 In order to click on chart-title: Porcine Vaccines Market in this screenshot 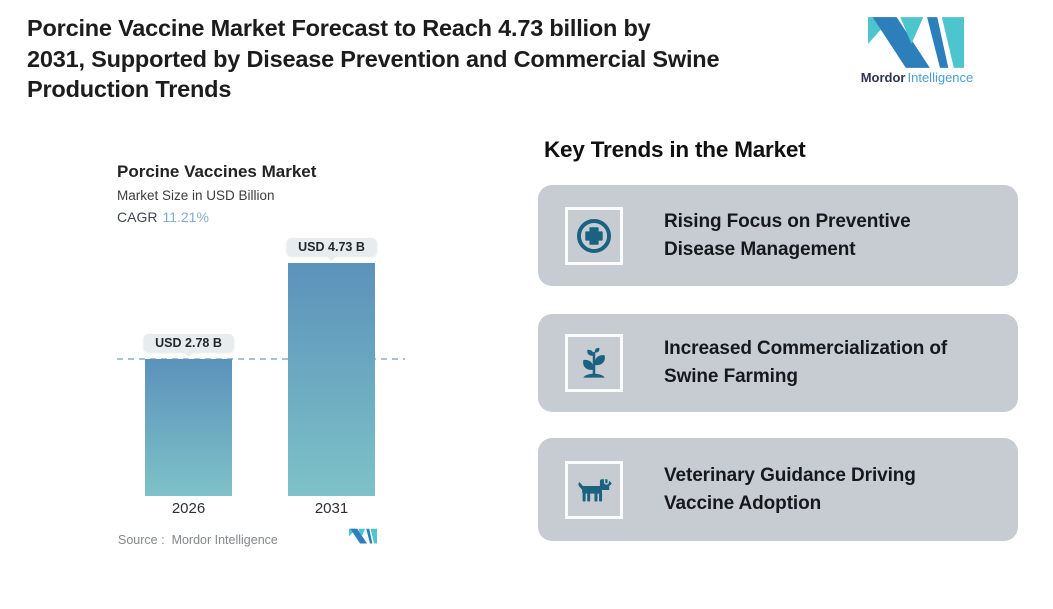, I will do `click(217, 171)`.